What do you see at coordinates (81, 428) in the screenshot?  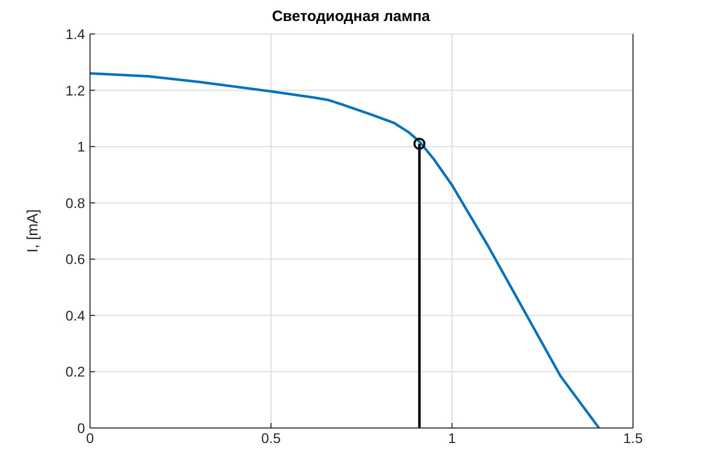 I see `y-tick-label: 0` at bounding box center [81, 428].